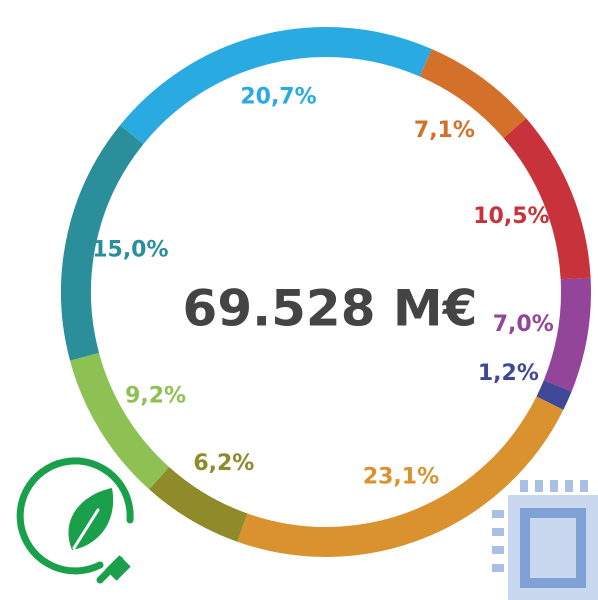 The height and width of the screenshot is (600, 598). I want to click on chip-icon, so click(545, 540).